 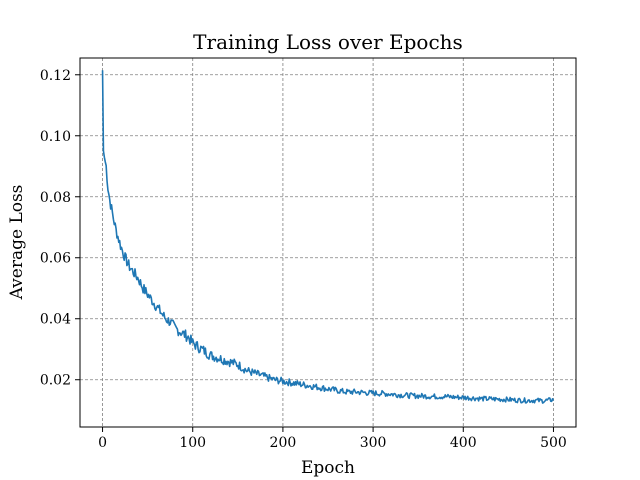 What do you see at coordinates (55, 137) in the screenshot?
I see `y-tick-label: 0.10` at bounding box center [55, 137].